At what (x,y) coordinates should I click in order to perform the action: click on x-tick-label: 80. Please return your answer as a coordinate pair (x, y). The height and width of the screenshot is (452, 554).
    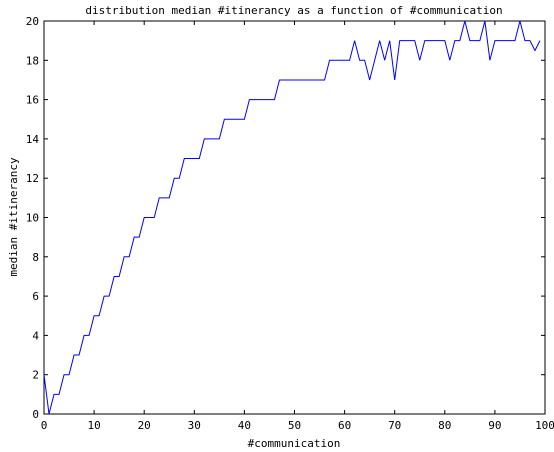
    Looking at the image, I should click on (444, 425).